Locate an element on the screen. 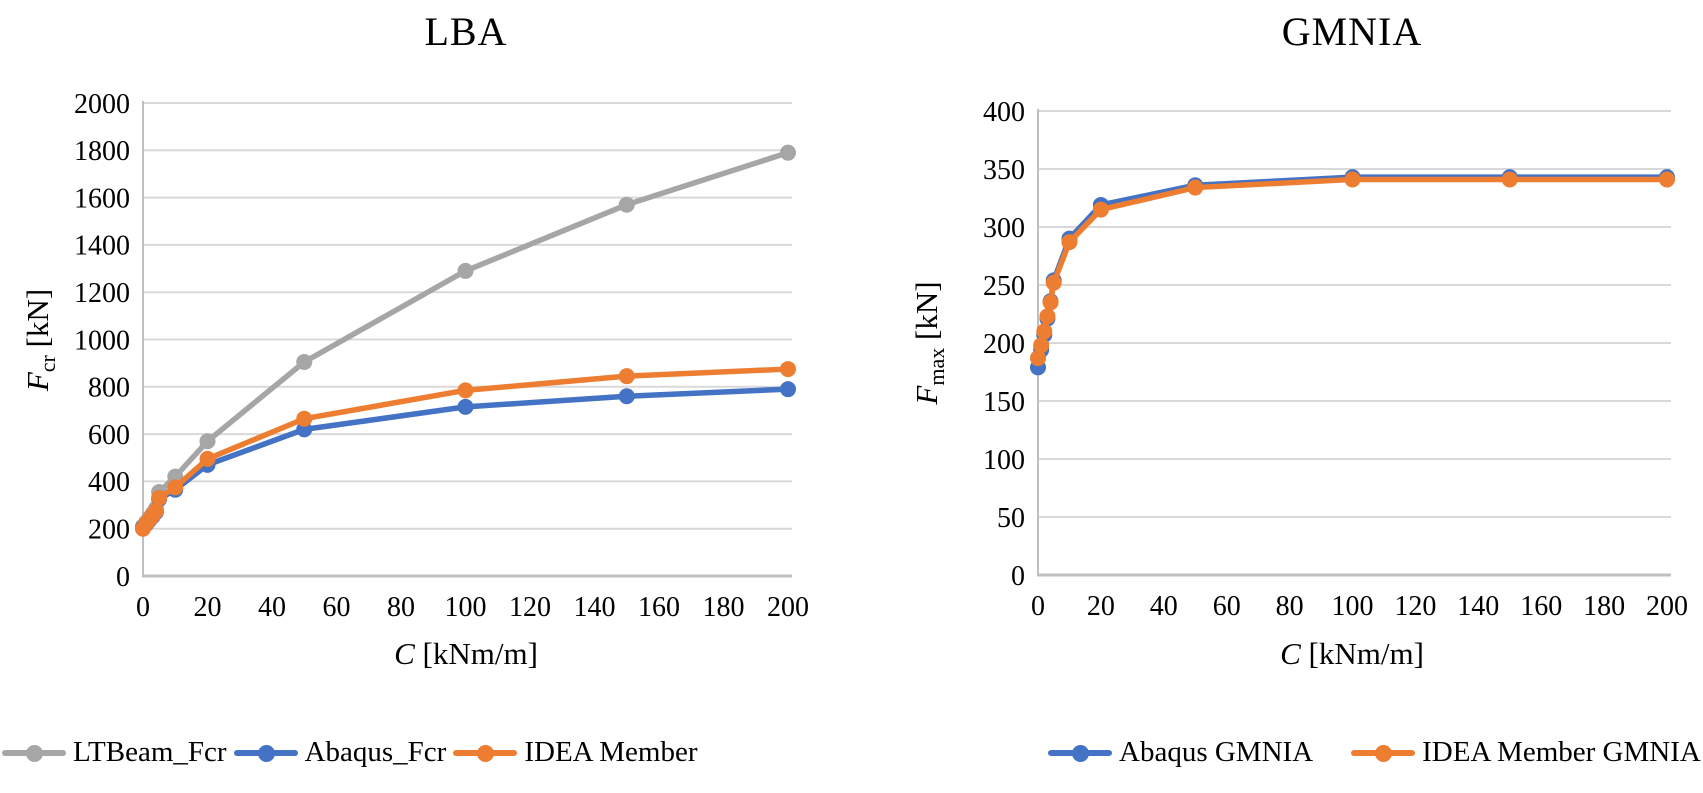  y-tick-label: 800 is located at coordinates (109, 388).